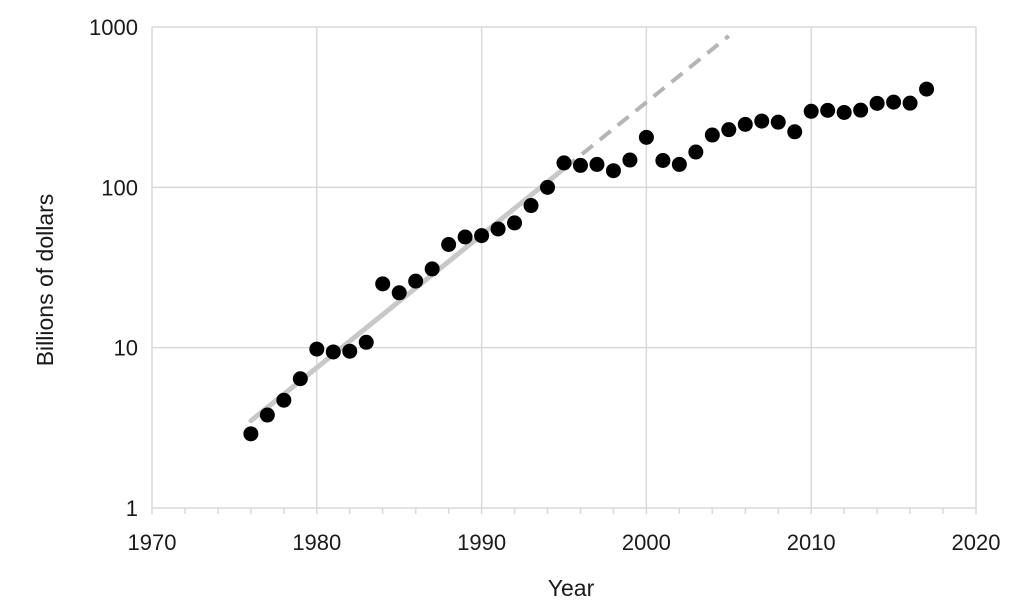 The width and height of the screenshot is (1026, 614). I want to click on x-tick-label: 1980, so click(316, 542).